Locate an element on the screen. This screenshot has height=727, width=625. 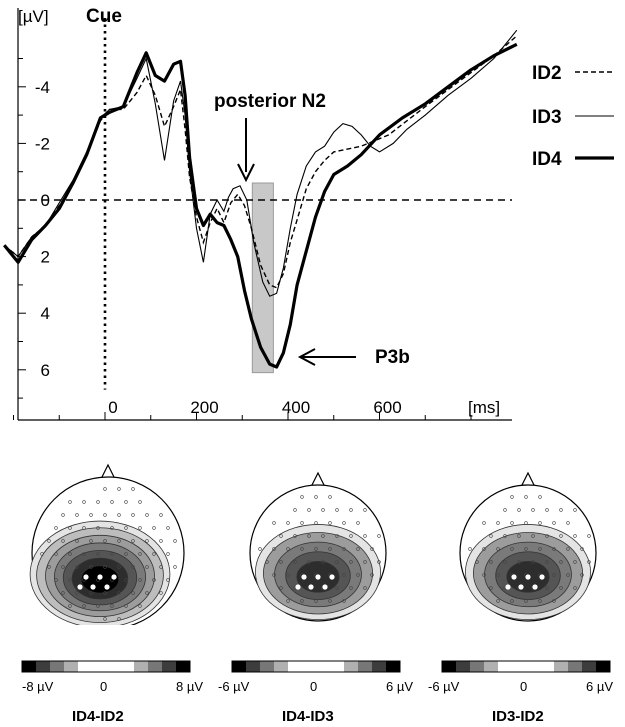
color-scale-bar is located at coordinates (316, 666).